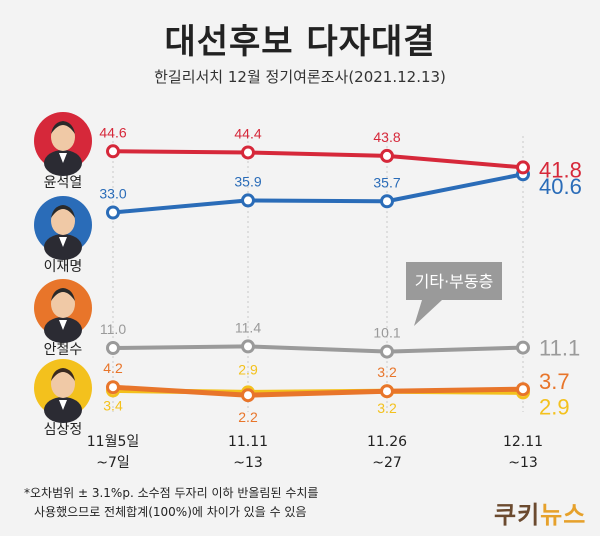 Image resolution: width=600 pixels, height=536 pixels. I want to click on candidate-name: 안철수, so click(63, 350).